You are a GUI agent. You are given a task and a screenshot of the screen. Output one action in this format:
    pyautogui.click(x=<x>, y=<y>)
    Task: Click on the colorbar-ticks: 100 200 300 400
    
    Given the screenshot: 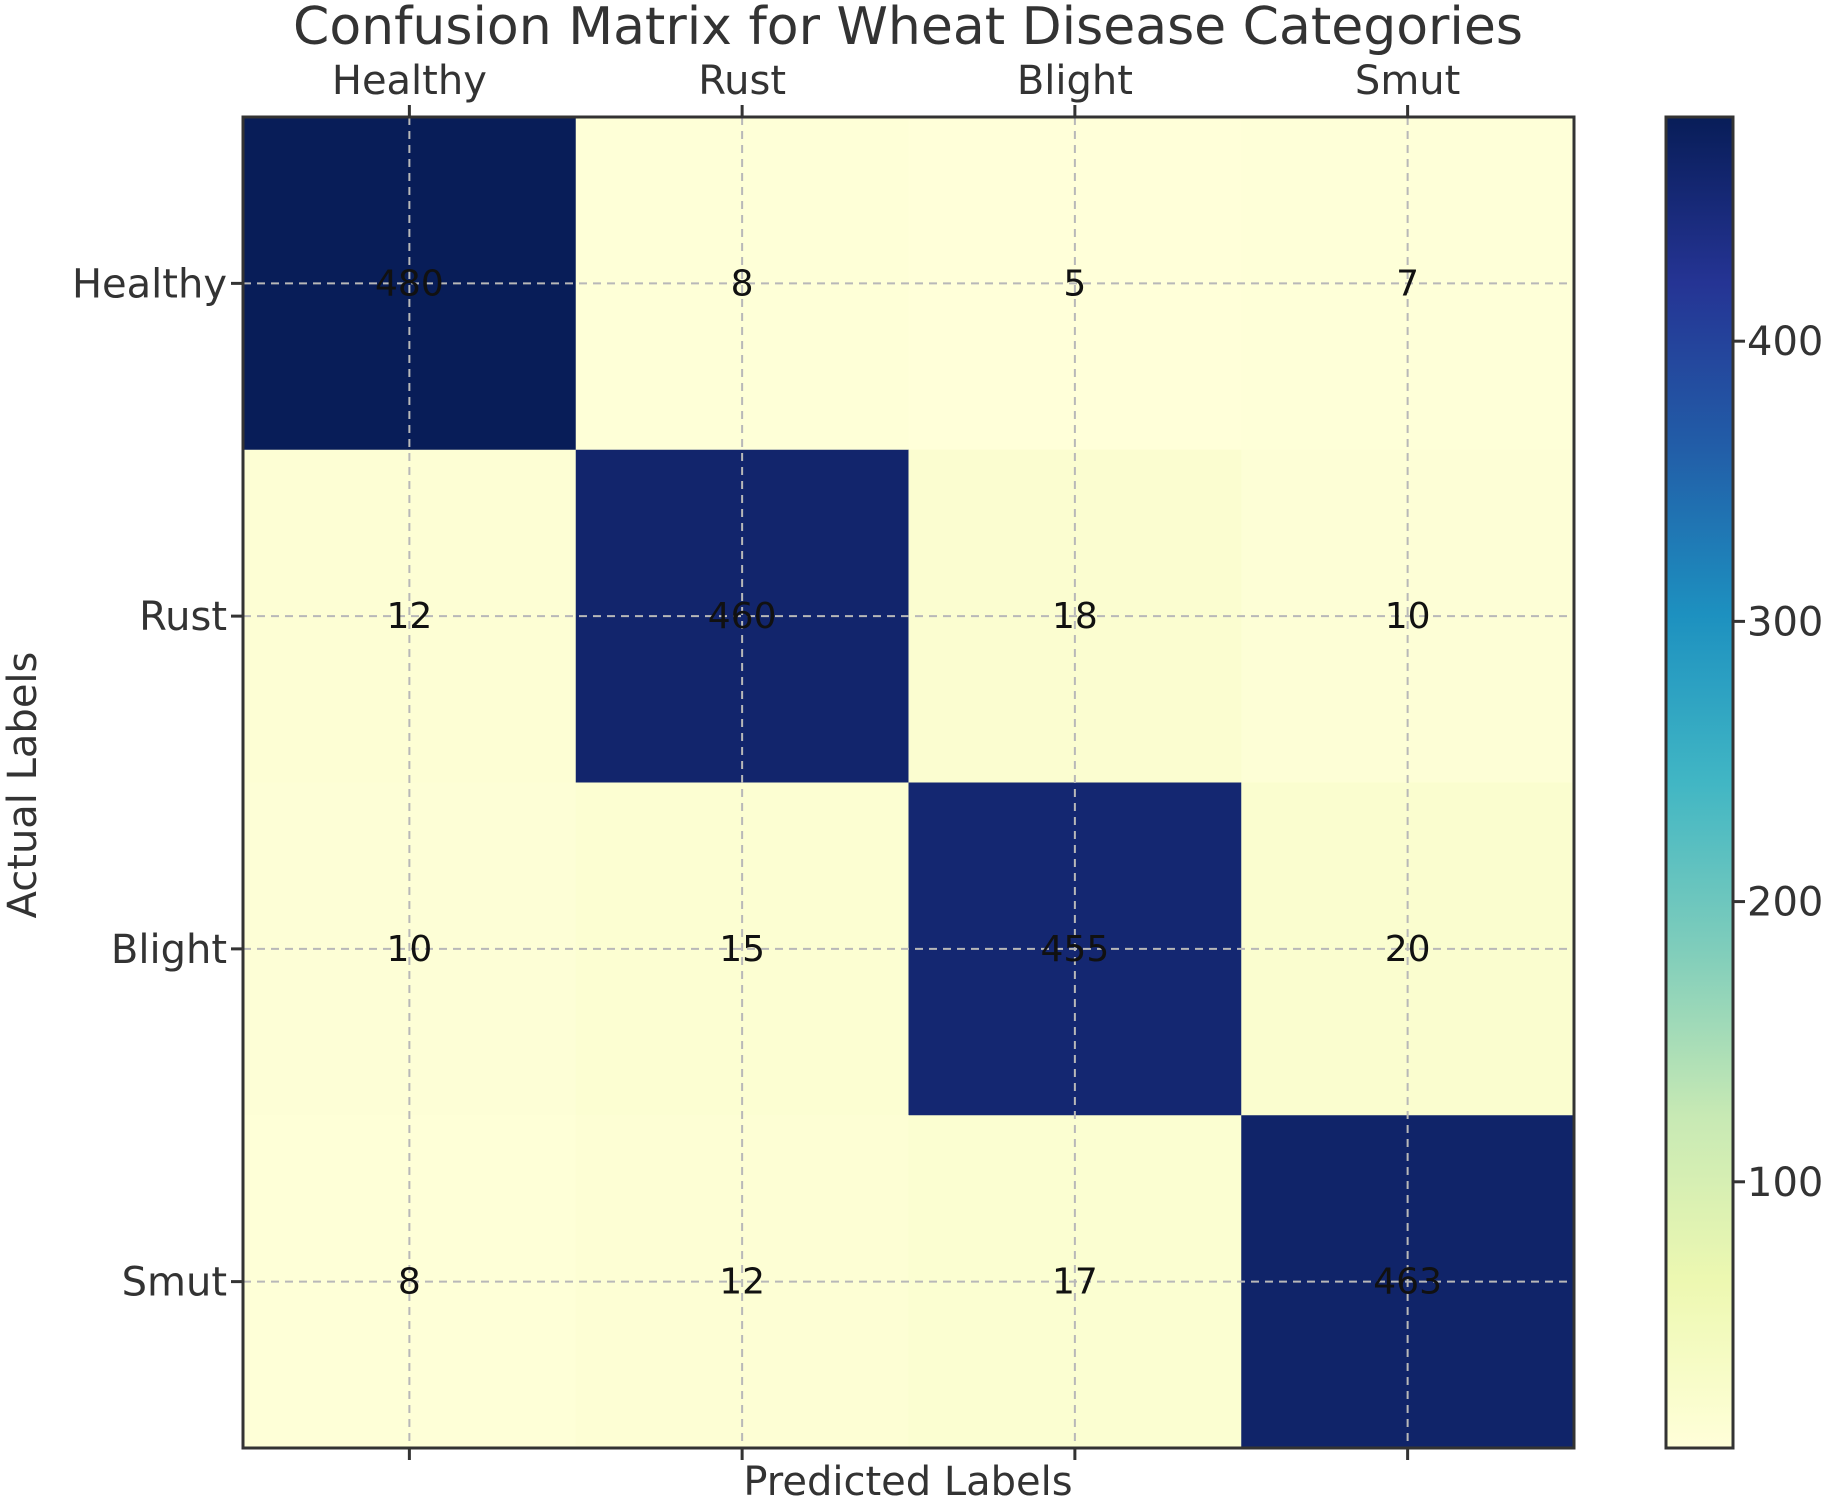 What is the action you would take?
    pyautogui.click(x=1778, y=762)
    